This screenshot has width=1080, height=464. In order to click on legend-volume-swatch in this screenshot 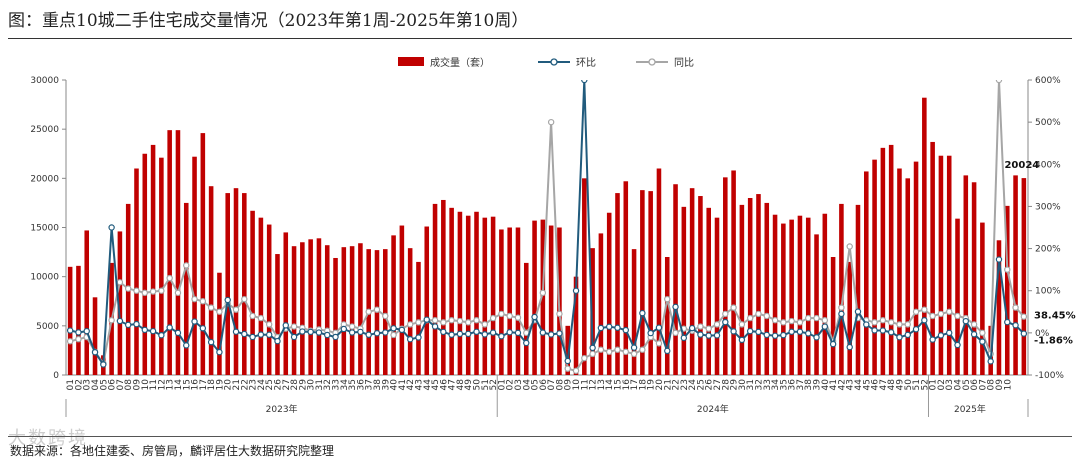, I will do `click(411, 61)`.